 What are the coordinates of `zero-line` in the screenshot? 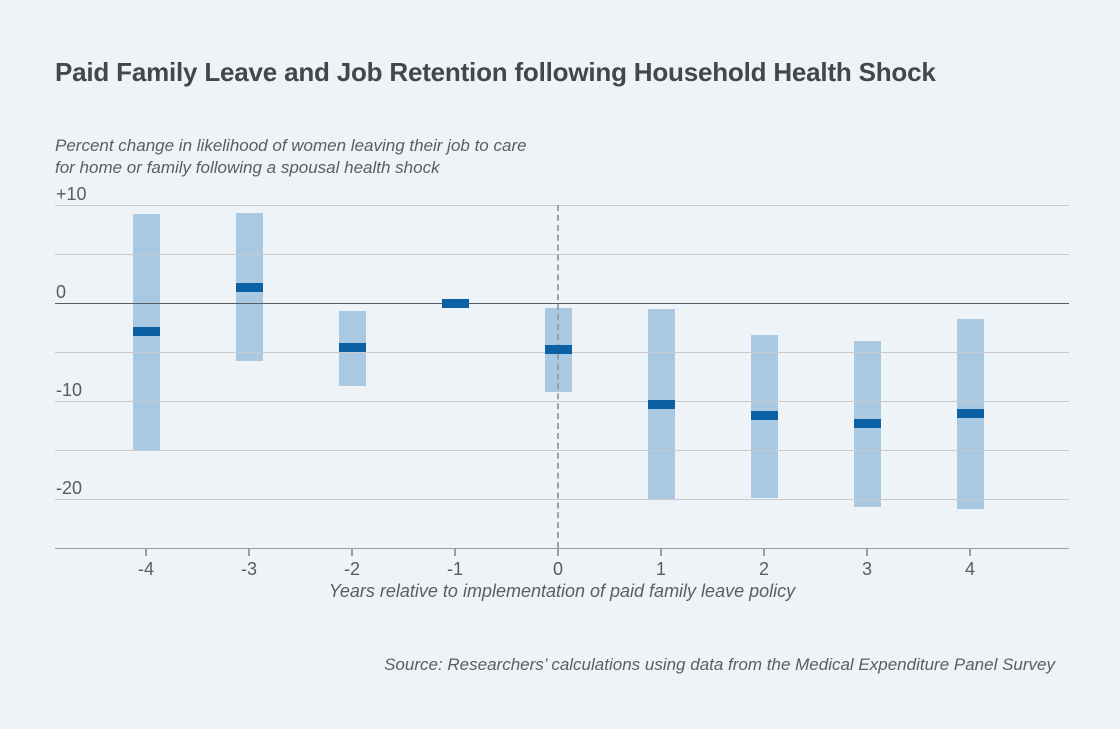 It's located at (562, 303).